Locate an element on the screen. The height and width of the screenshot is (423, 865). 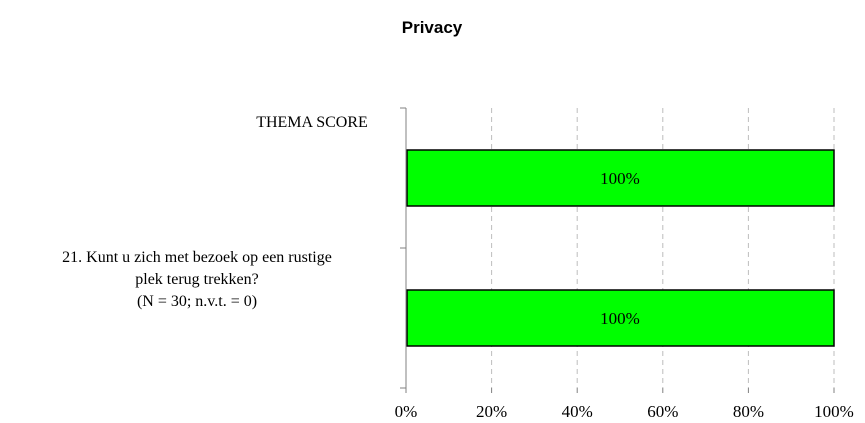
category-label: THEMA SCORE is located at coordinates (312, 122).